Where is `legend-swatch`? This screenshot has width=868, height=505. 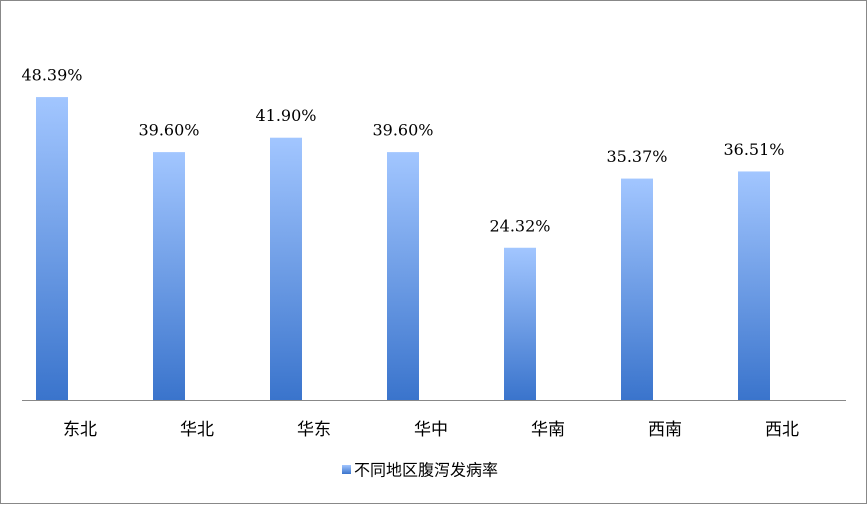 legend-swatch is located at coordinates (346, 469).